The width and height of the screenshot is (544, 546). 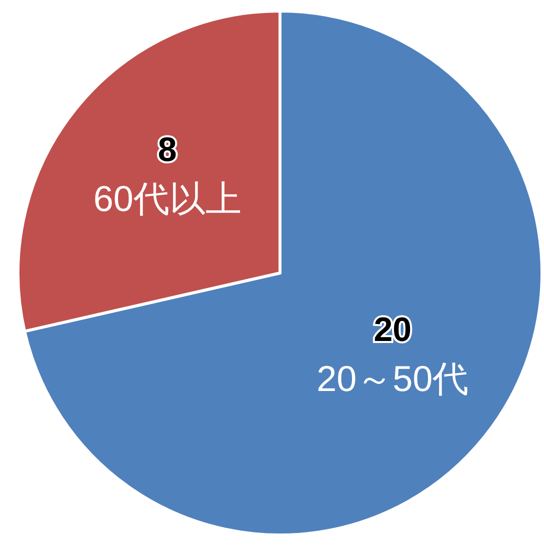 What do you see at coordinates (167, 199) in the screenshot?
I see `slice-label: 60代以上` at bounding box center [167, 199].